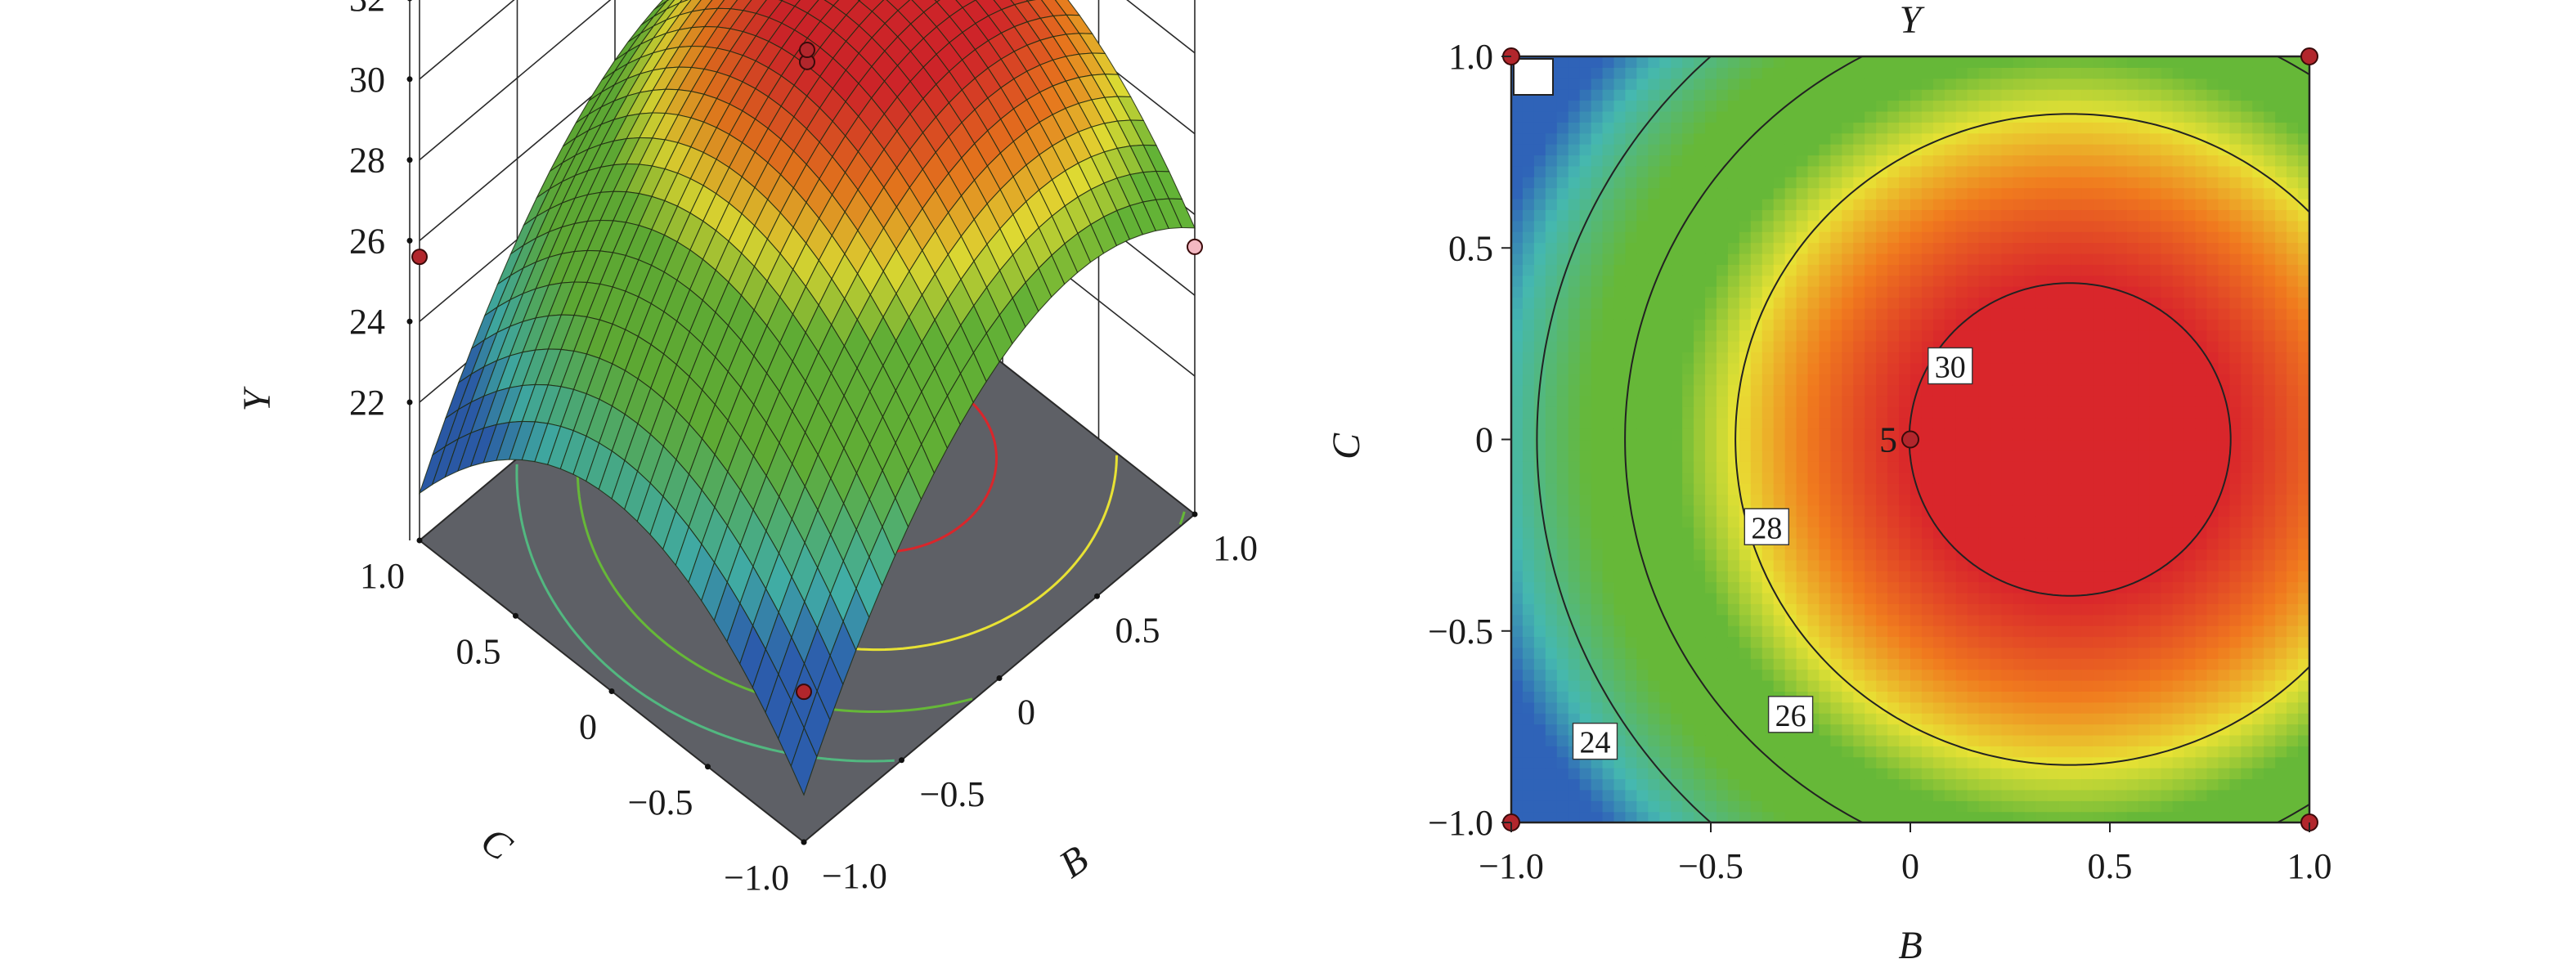  Describe the element at coordinates (901, 760) in the screenshot. I see `b-tick-mark` at that location.